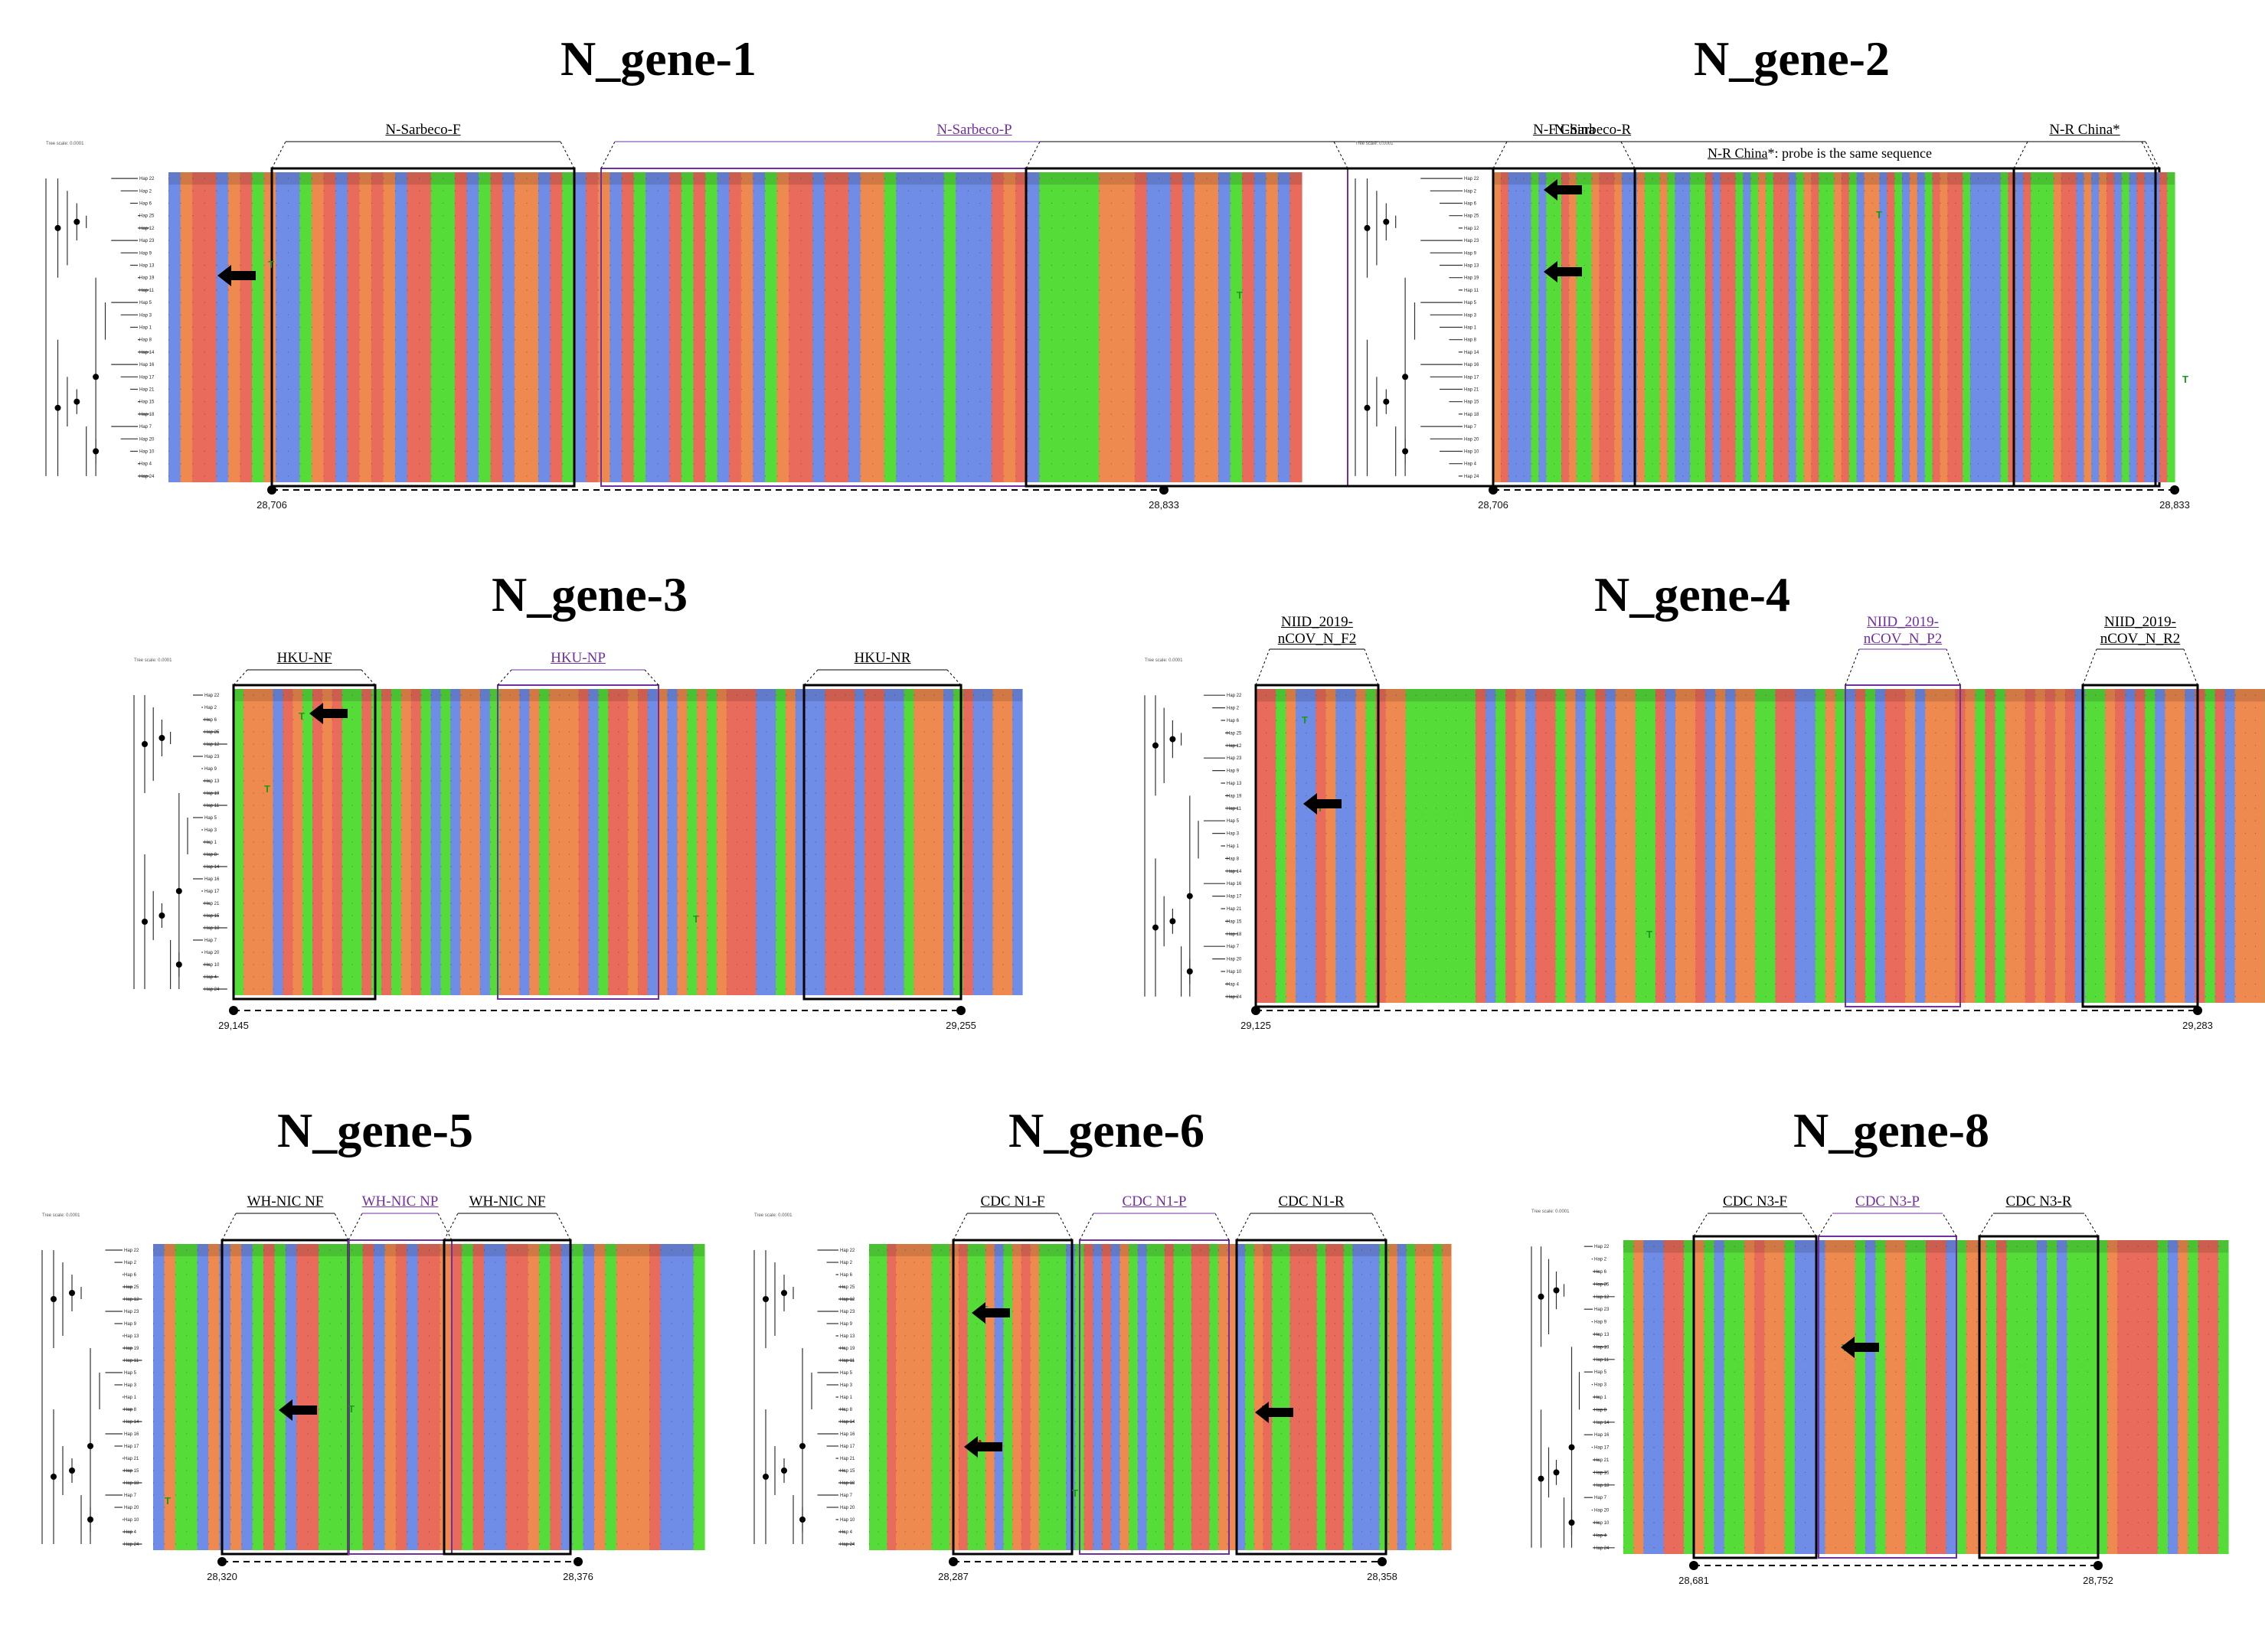  Describe the element at coordinates (210, 818) in the screenshot. I see `haplotype-label: Hap 5` at that location.